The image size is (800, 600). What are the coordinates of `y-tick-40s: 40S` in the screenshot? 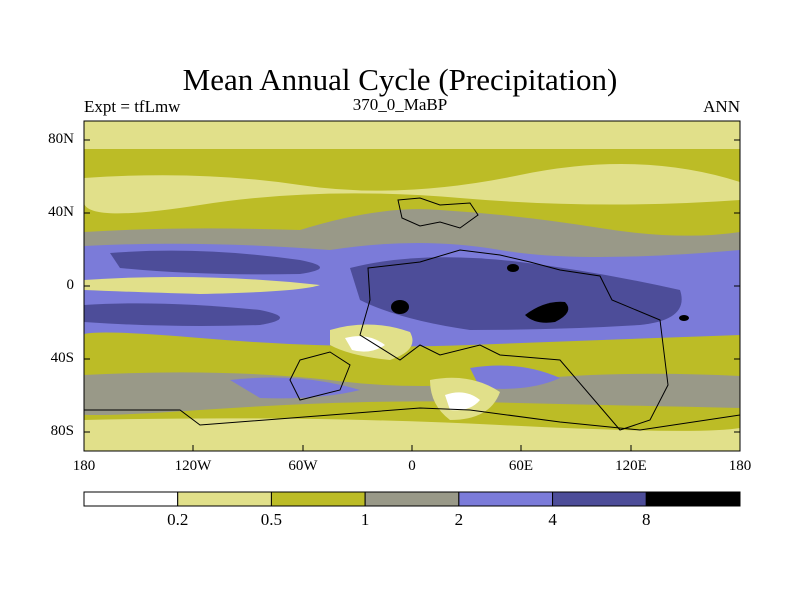 It's located at (62, 358).